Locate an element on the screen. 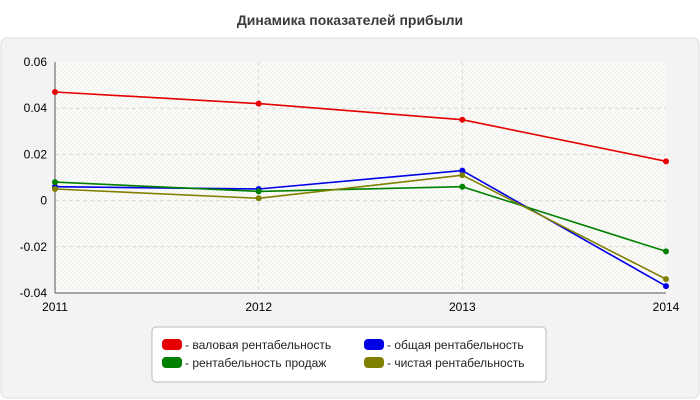 The height and width of the screenshot is (400, 700). x-tick-label: 2013 is located at coordinates (462, 307).